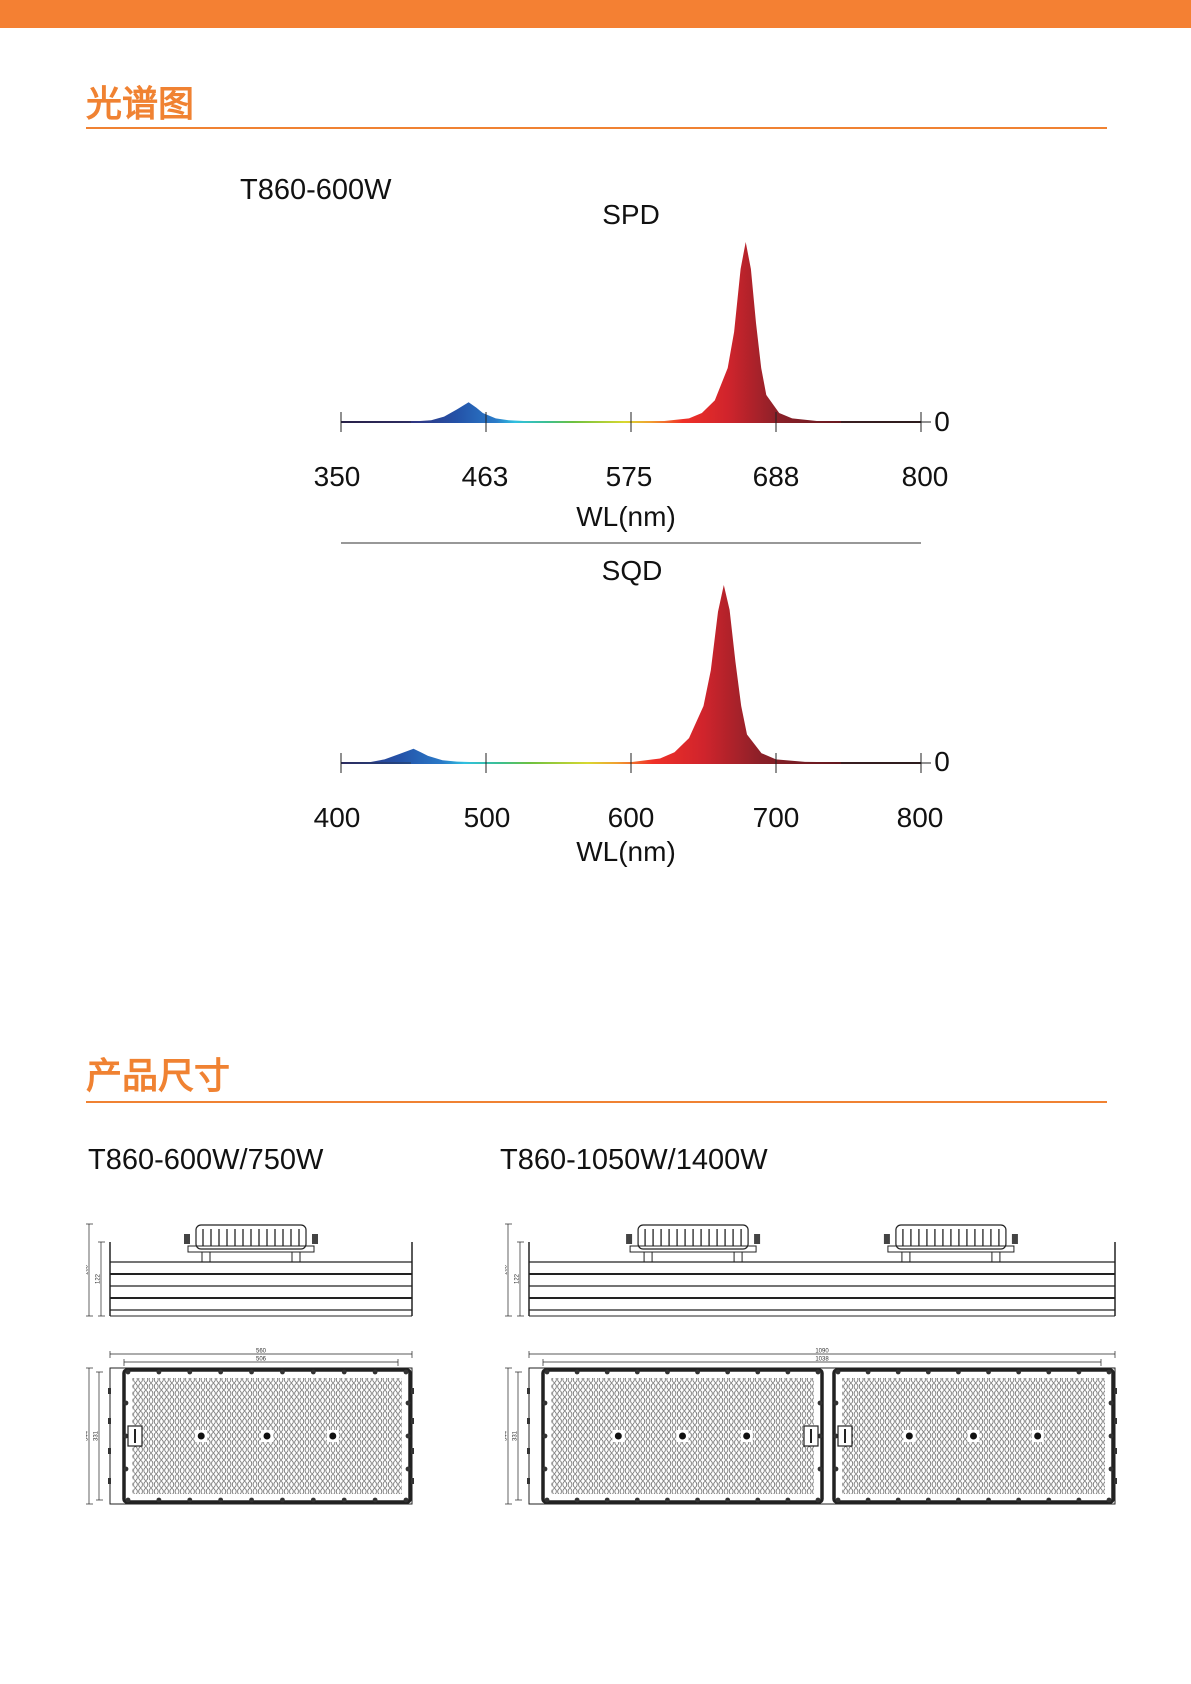 Image resolution: width=1191 pixels, height=1684 pixels. Describe the element at coordinates (629, 476) in the screenshot. I see `spd-xtick: 575` at that location.